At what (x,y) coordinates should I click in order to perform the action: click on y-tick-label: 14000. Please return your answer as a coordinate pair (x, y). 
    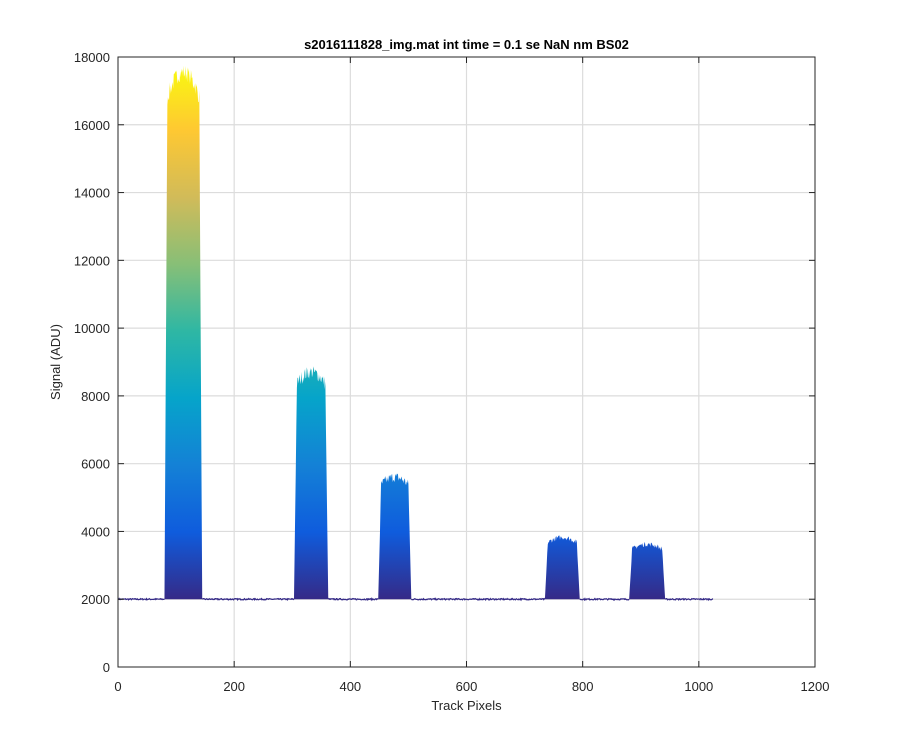
    Looking at the image, I should click on (92, 193).